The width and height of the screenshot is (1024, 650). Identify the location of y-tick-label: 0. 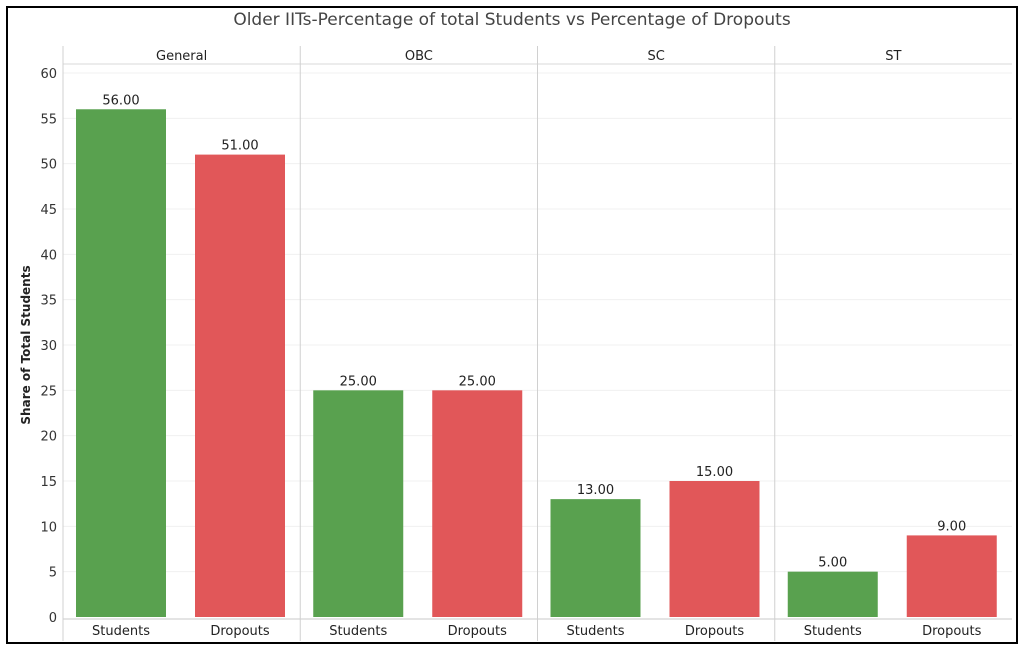
(53, 618).